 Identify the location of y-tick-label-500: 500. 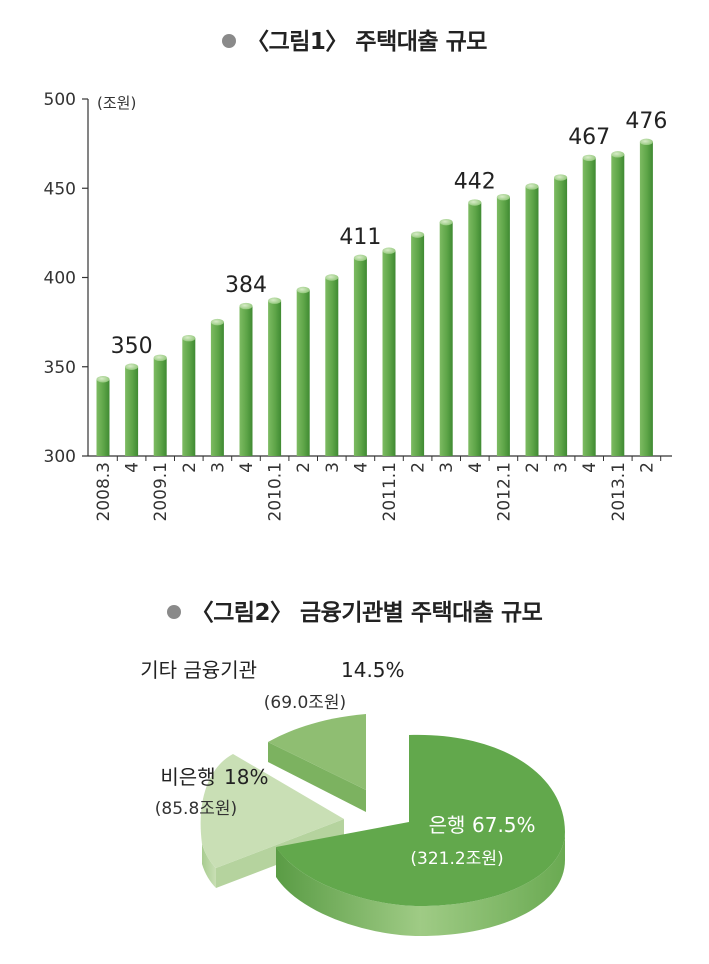
(60, 100).